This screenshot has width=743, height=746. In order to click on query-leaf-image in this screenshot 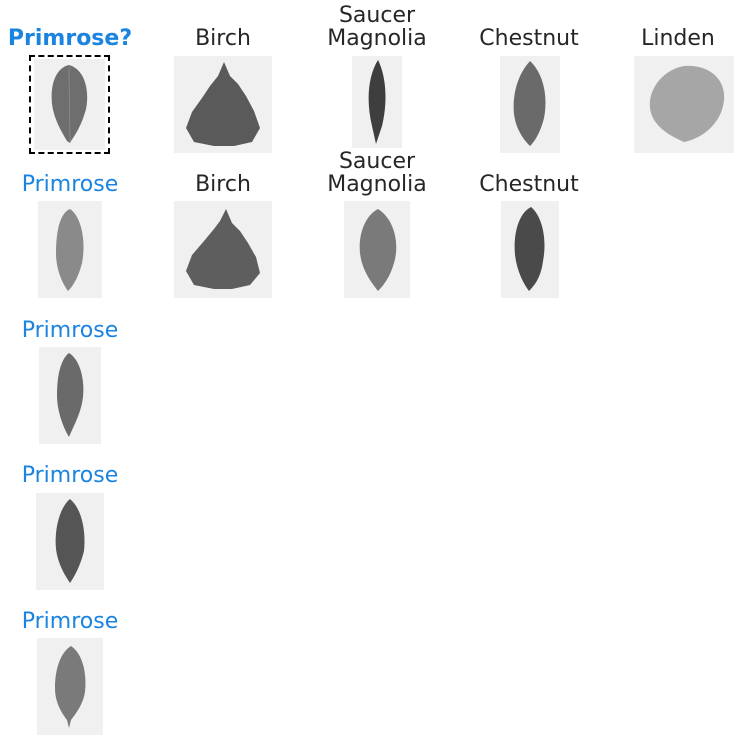, I will do `click(69, 104)`.